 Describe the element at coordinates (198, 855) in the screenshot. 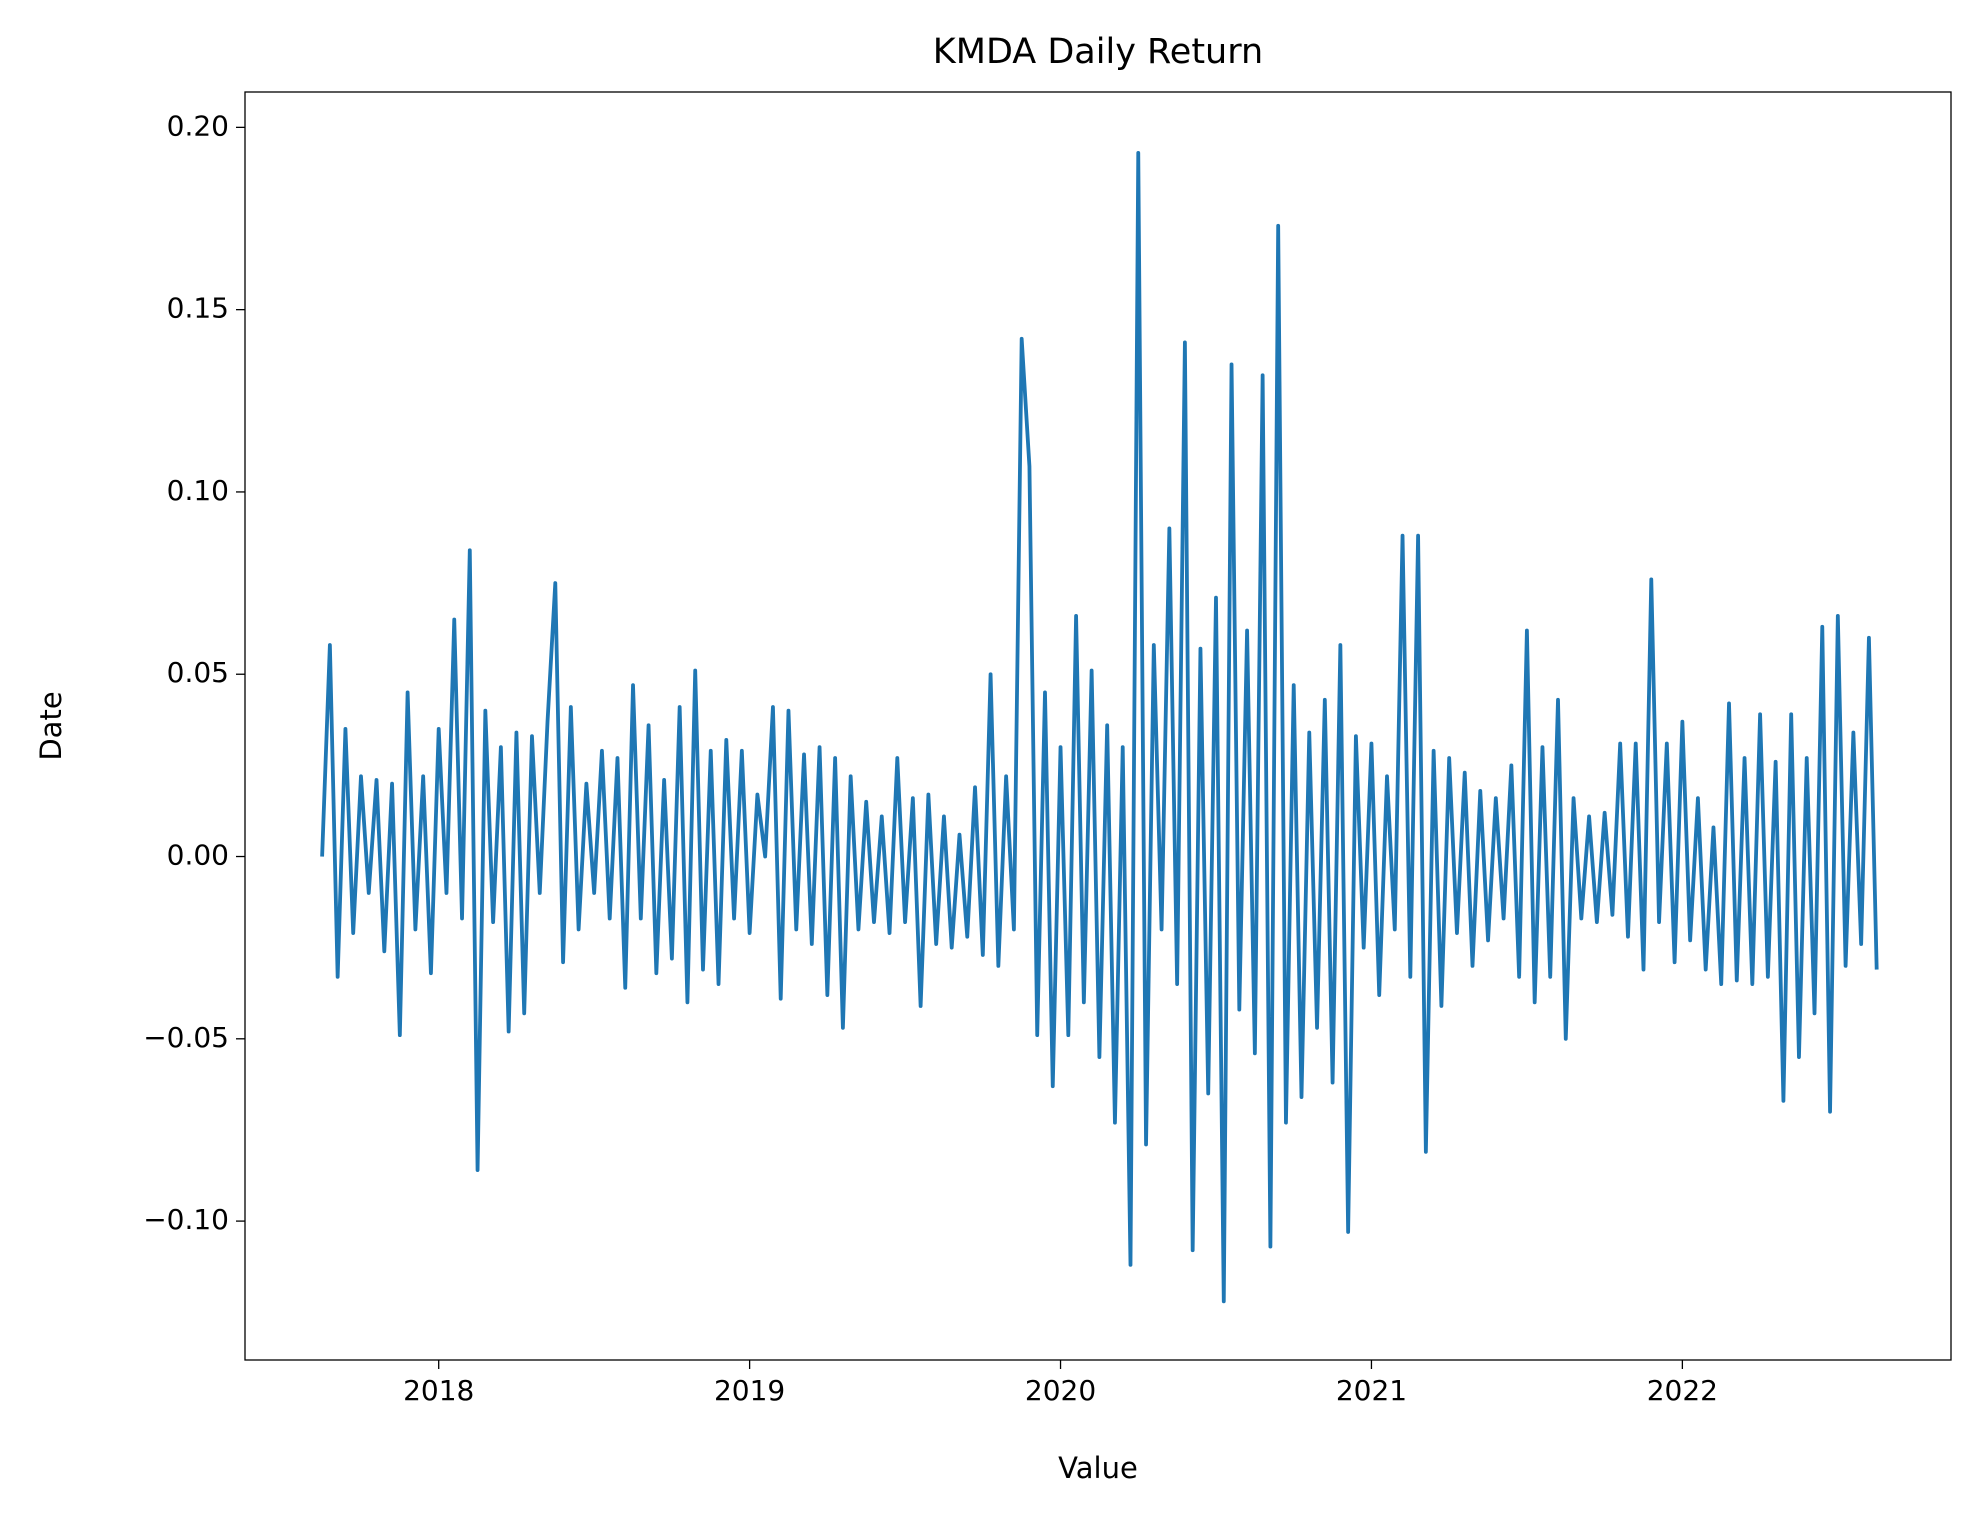

I see `y-tick-label: 0.00` at that location.